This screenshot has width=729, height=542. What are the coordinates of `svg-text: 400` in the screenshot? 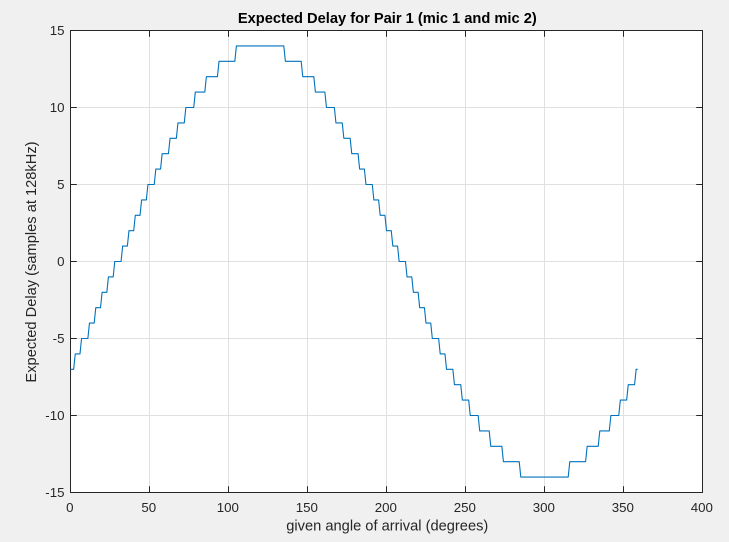 It's located at (702, 507).